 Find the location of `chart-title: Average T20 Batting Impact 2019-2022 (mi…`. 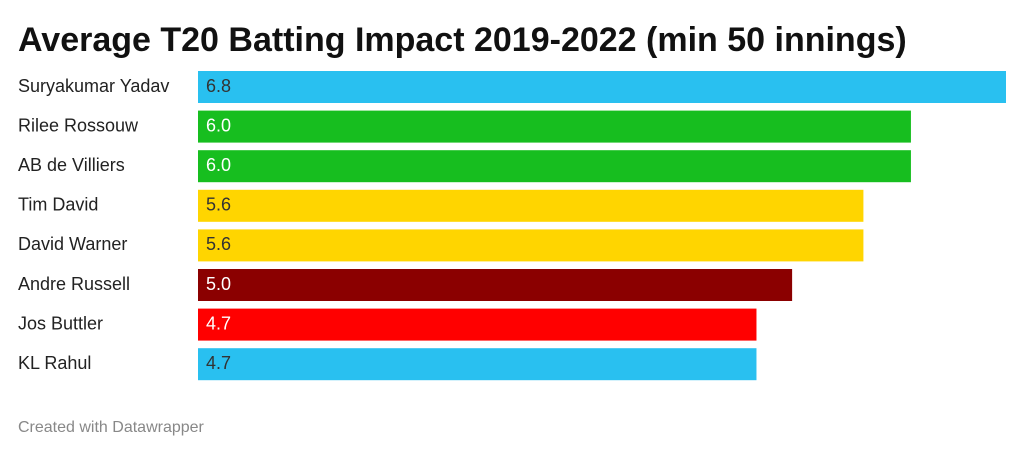

chart-title: Average T20 Batting Impact 2019-2022 (mi… is located at coordinates (462, 40).